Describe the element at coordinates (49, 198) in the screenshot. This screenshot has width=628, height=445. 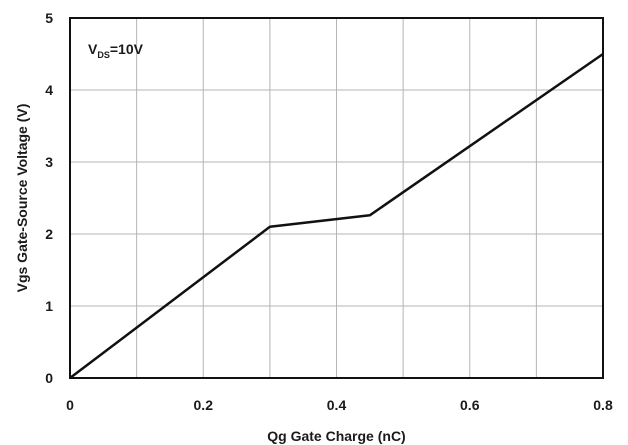
I see `y-axis-ticks: 0 1 2 3 4 5` at that location.